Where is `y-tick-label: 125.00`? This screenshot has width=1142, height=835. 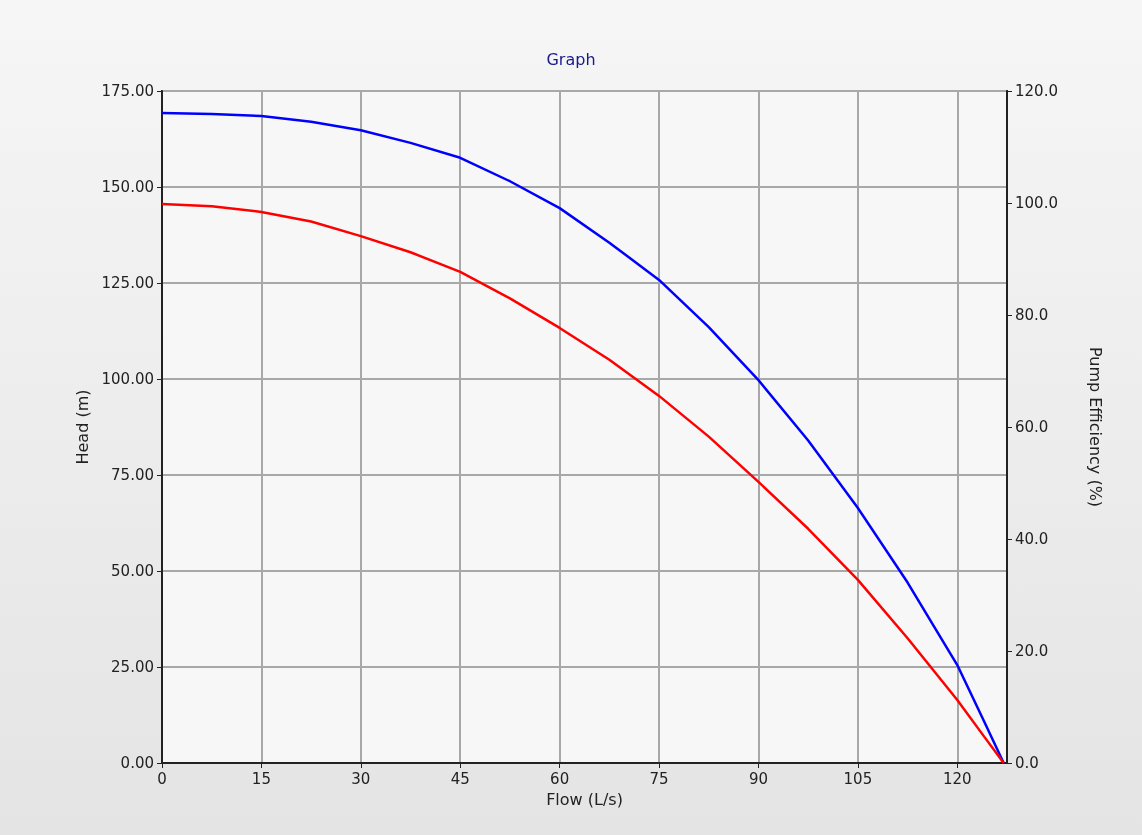
y-tick-label: 125.00 is located at coordinates (127, 283).